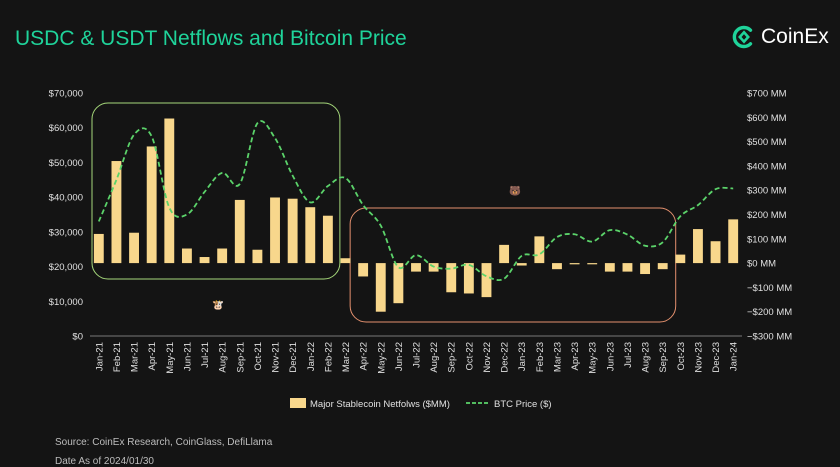  Describe the element at coordinates (628, 355) in the screenshot. I see `x-tick-label: Jul-23` at that location.